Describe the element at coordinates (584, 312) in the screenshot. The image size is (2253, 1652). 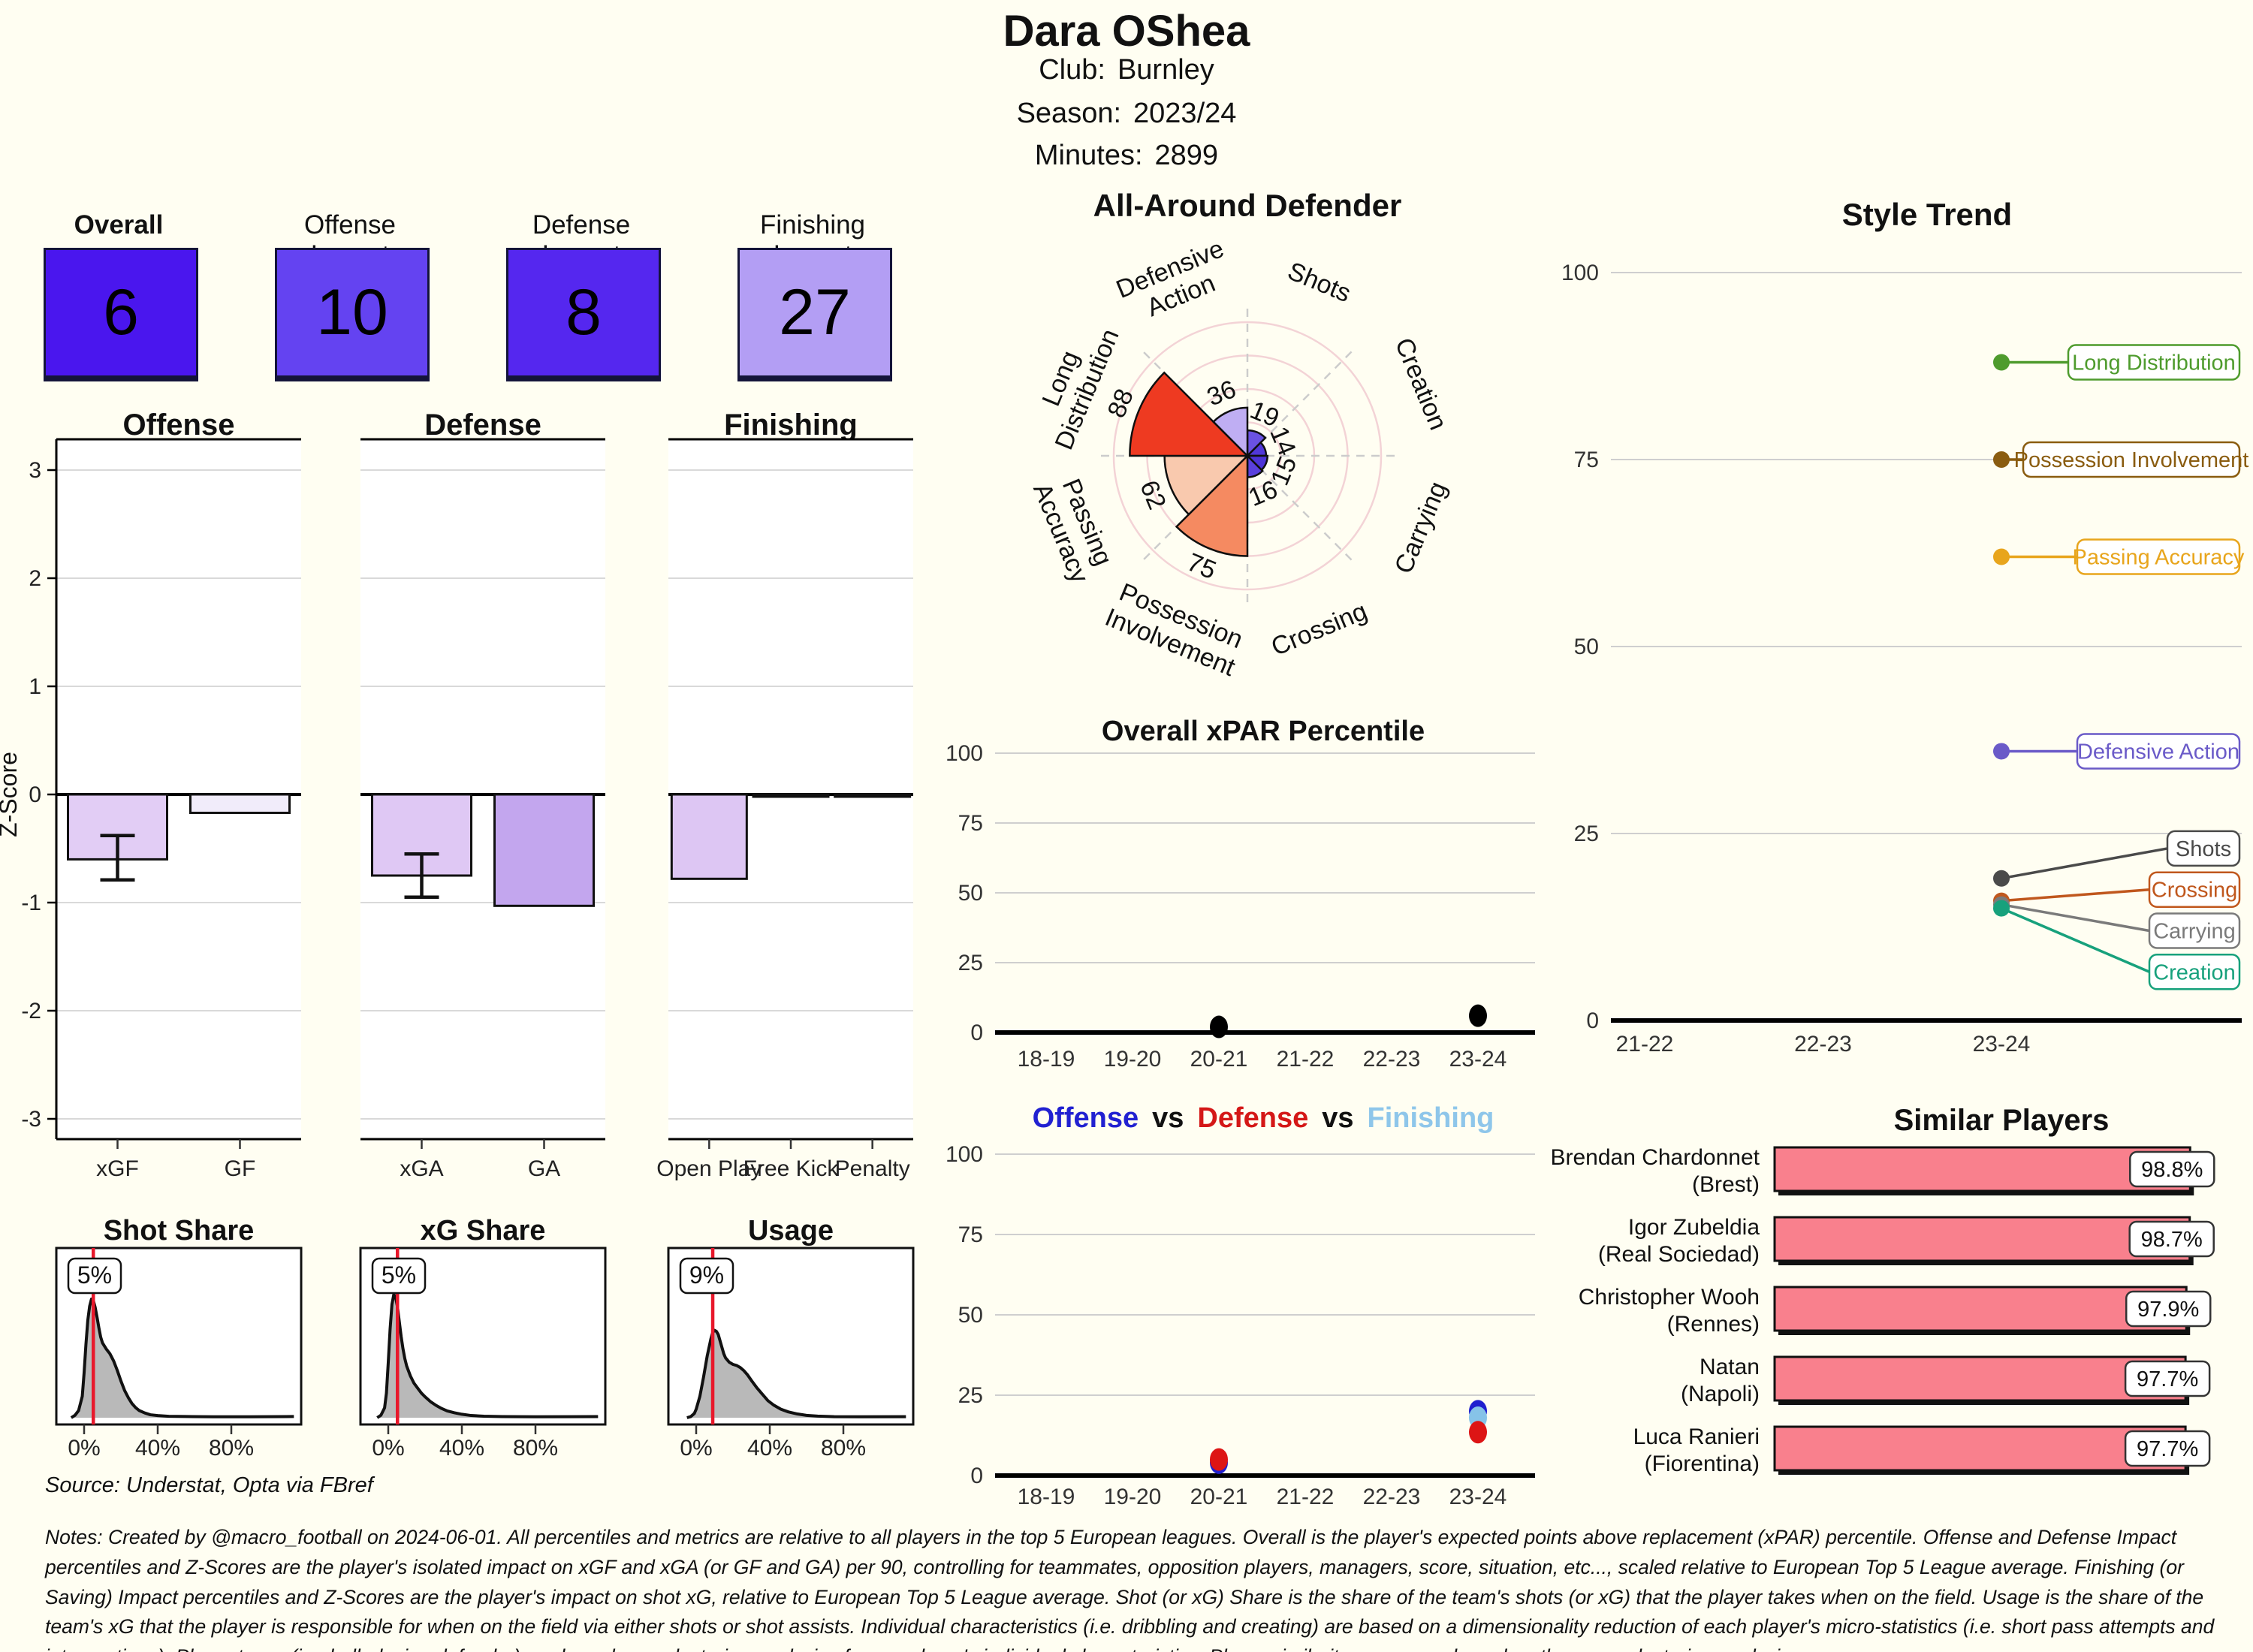
I see `defense-impact-value: 8` at that location.